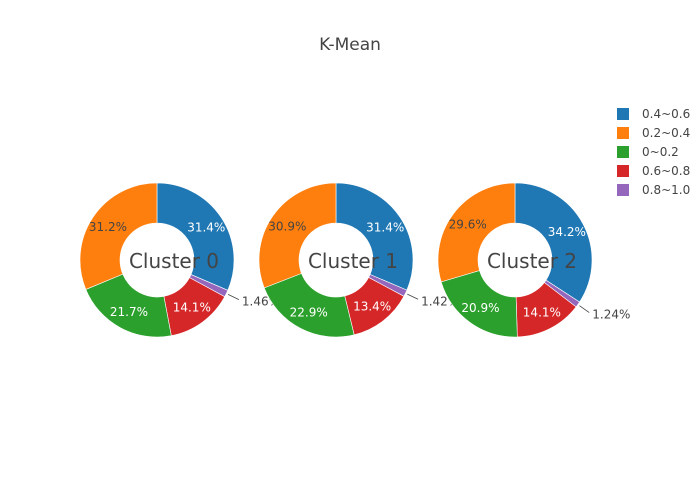  I want to click on legend-label: 0~0.2, so click(660, 152).